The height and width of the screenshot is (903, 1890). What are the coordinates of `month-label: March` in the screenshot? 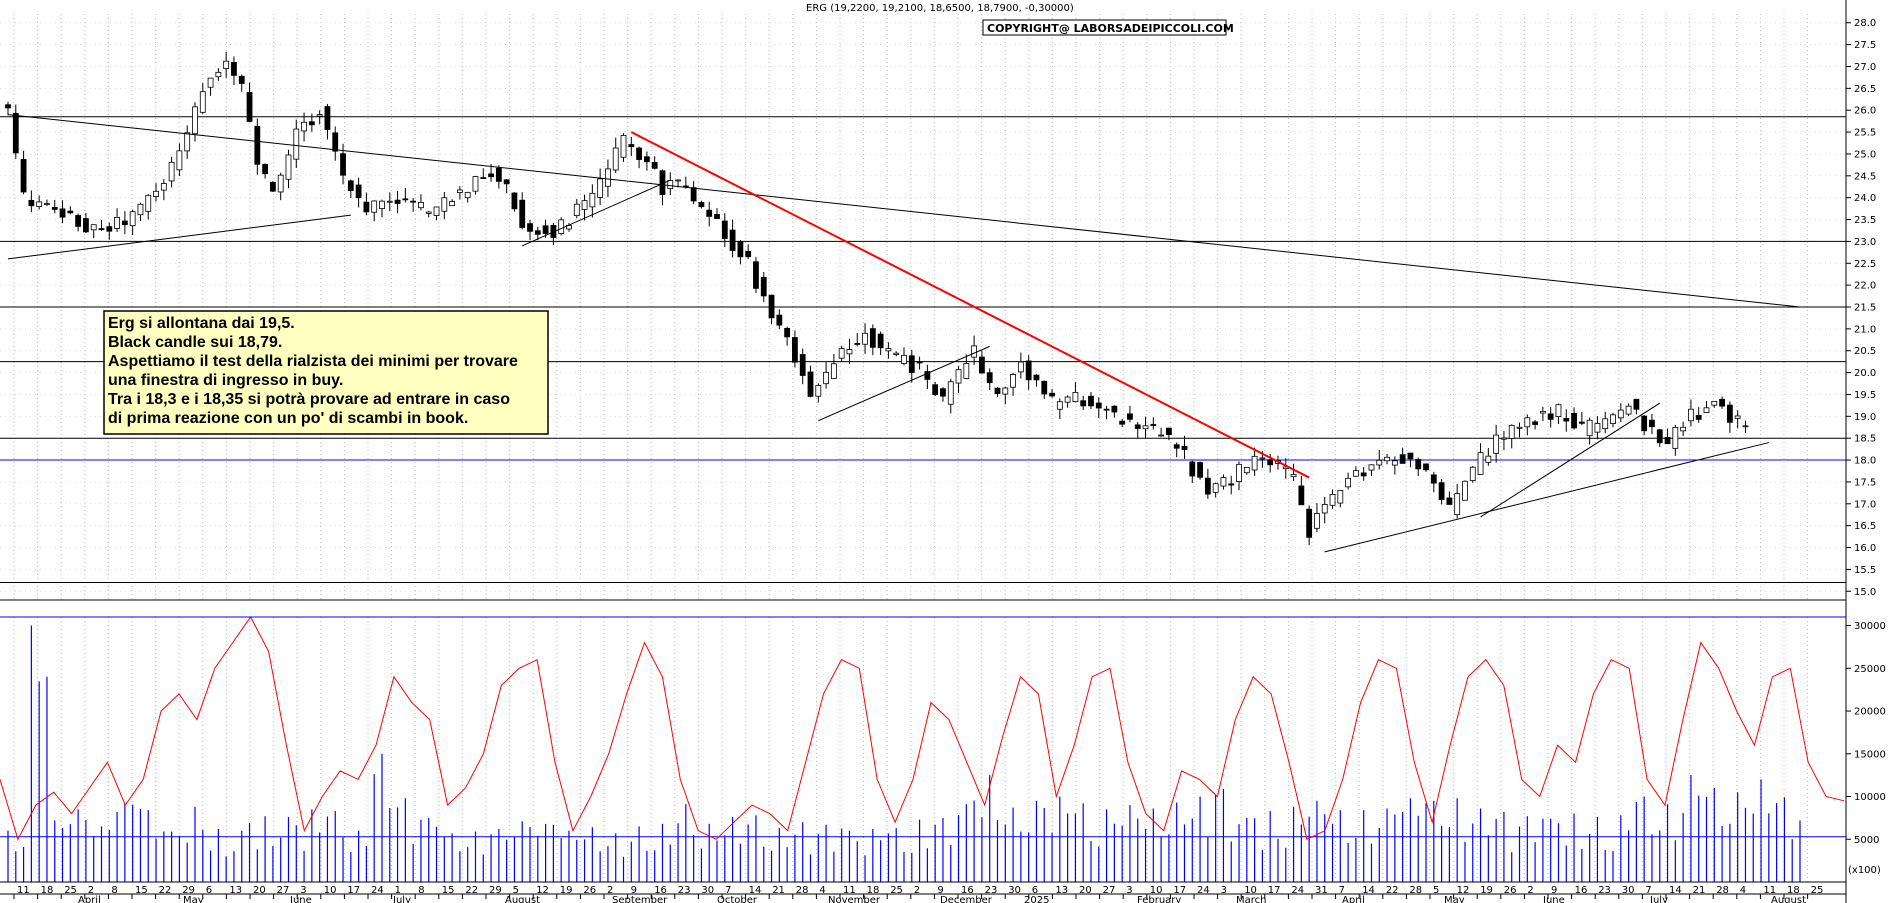 It's located at (1251, 899).